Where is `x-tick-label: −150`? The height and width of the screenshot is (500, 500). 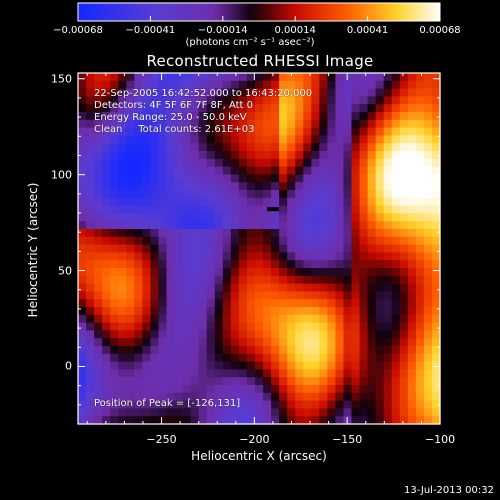
x-tick-label: −150 is located at coordinates (347, 439).